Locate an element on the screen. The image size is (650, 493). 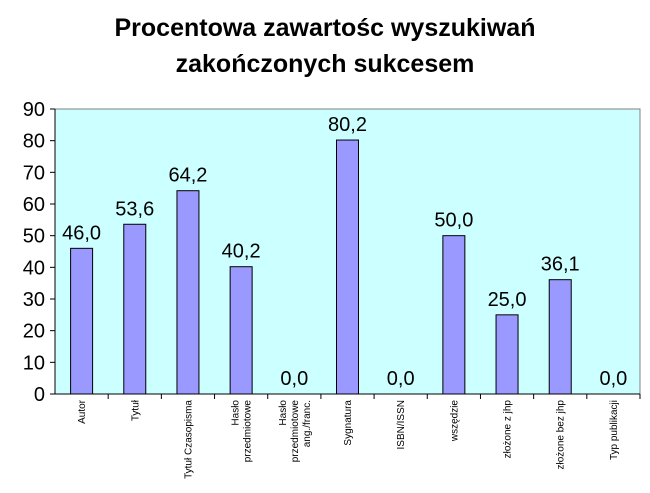
data-label: 40,2 is located at coordinates (241, 252).